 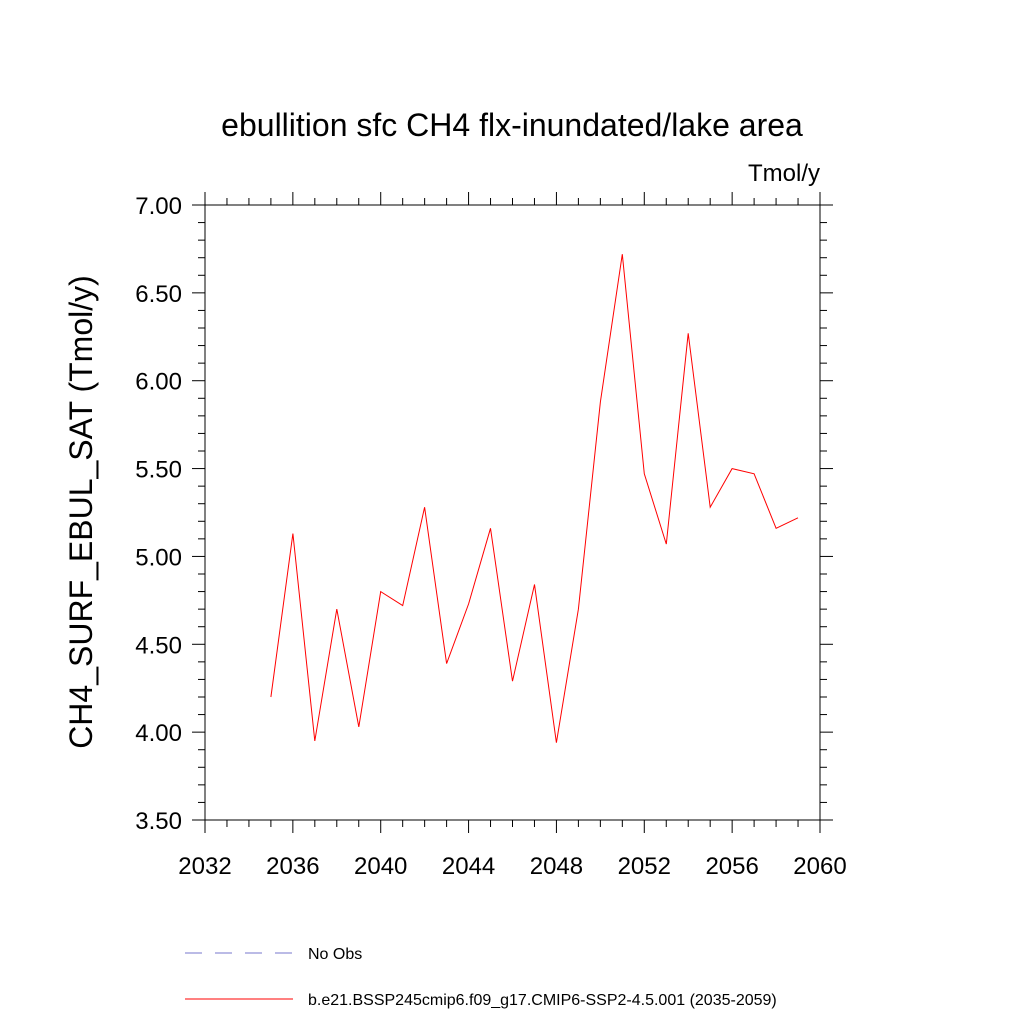 I want to click on y-tick-label: 6.50, so click(x=158, y=294).